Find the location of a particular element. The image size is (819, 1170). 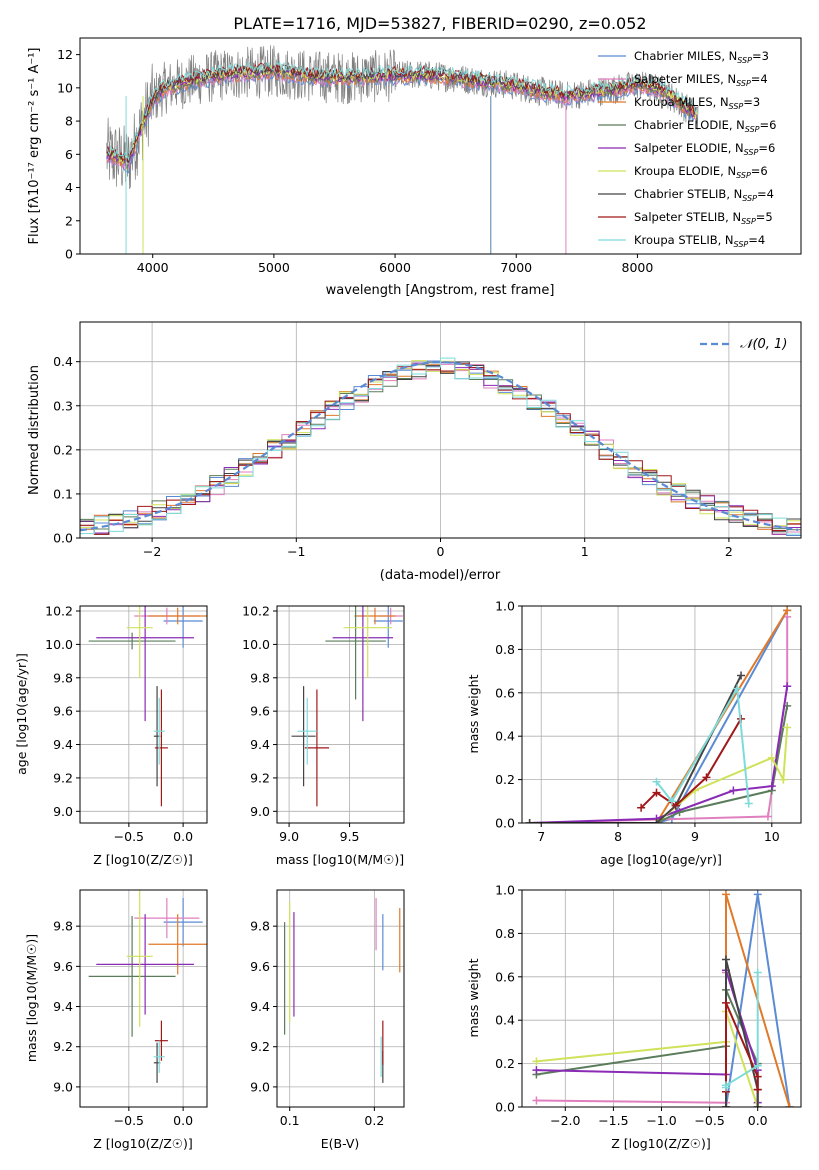

x-tick-label: 7000 is located at coordinates (516, 267).